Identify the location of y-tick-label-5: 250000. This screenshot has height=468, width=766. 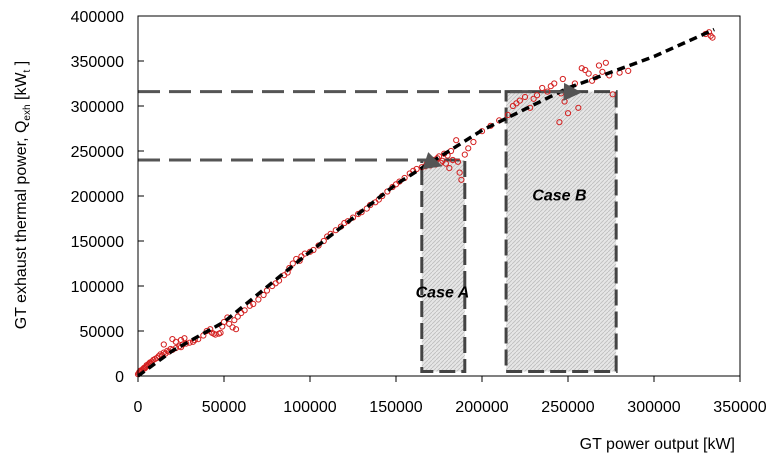
(97, 152).